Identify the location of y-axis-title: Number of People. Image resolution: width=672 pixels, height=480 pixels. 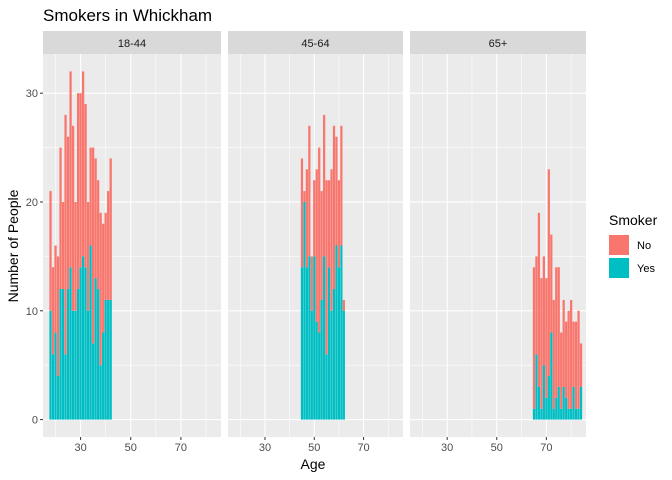
(13, 245).